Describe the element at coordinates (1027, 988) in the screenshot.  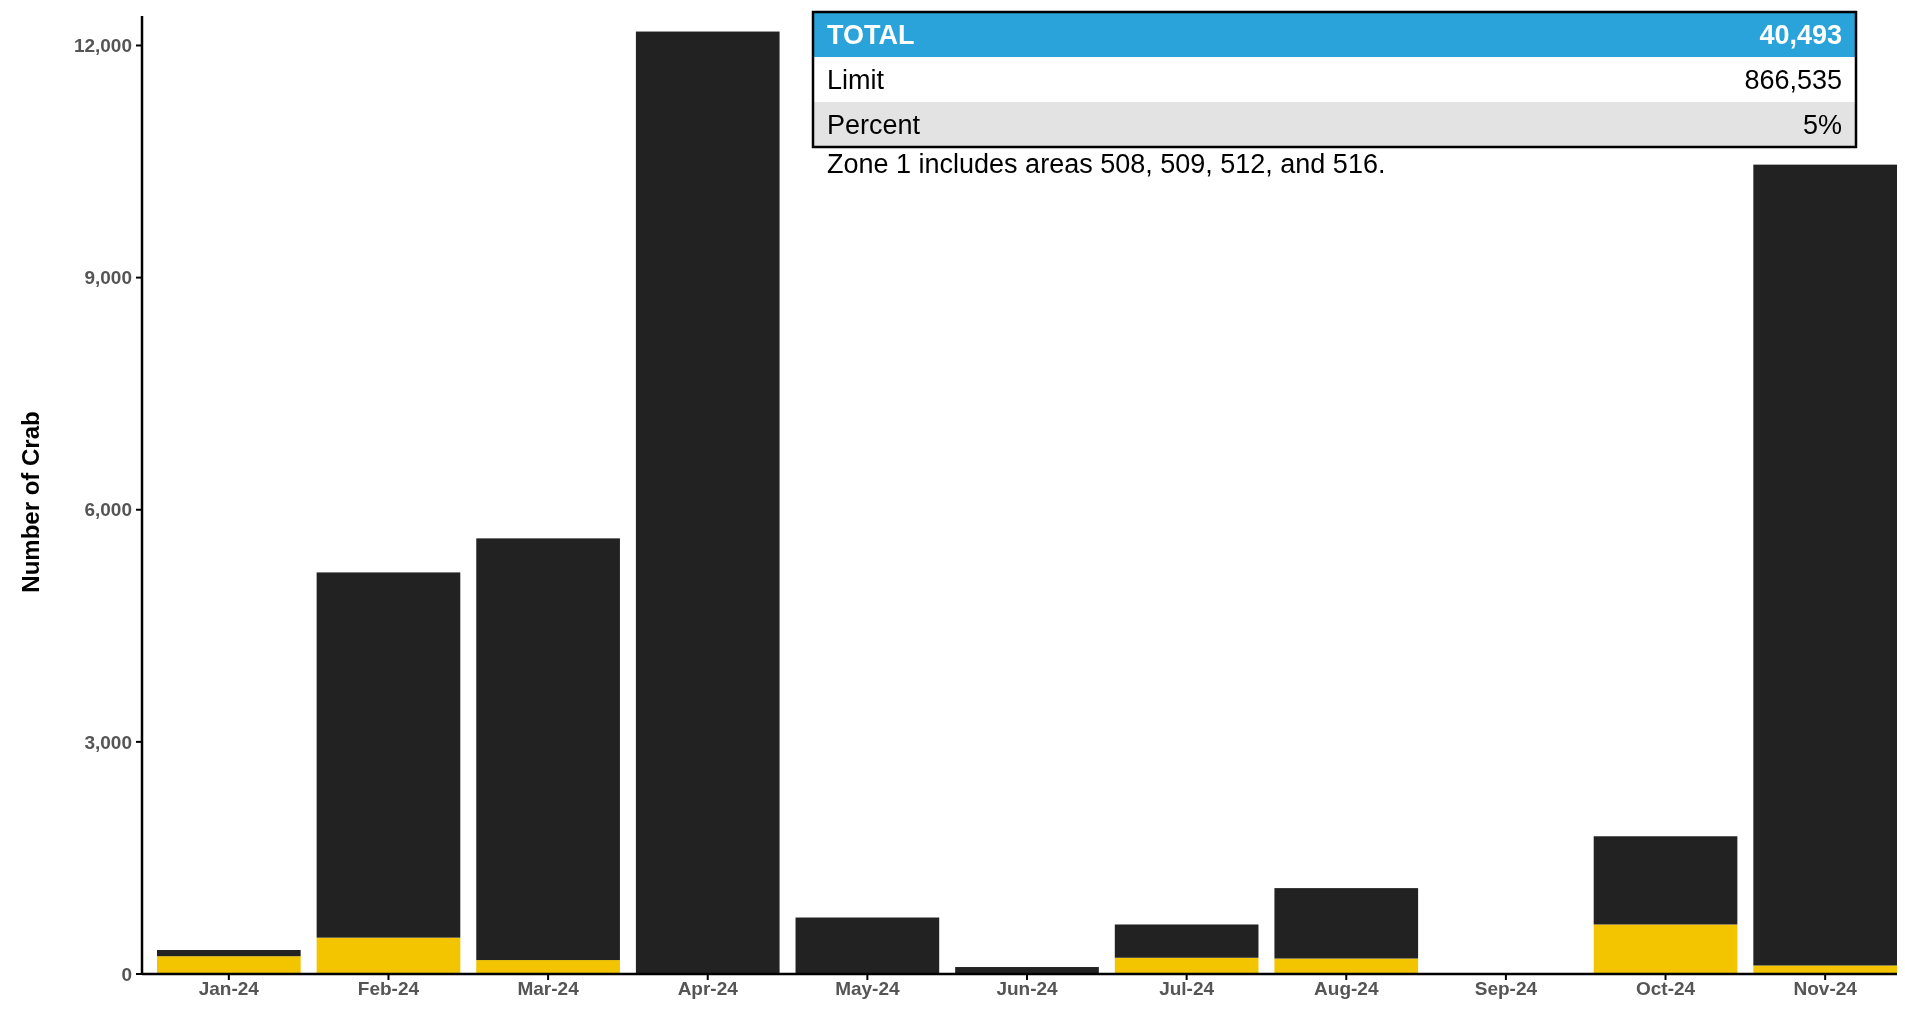
I see `x-tick-label: Jun-24` at that location.